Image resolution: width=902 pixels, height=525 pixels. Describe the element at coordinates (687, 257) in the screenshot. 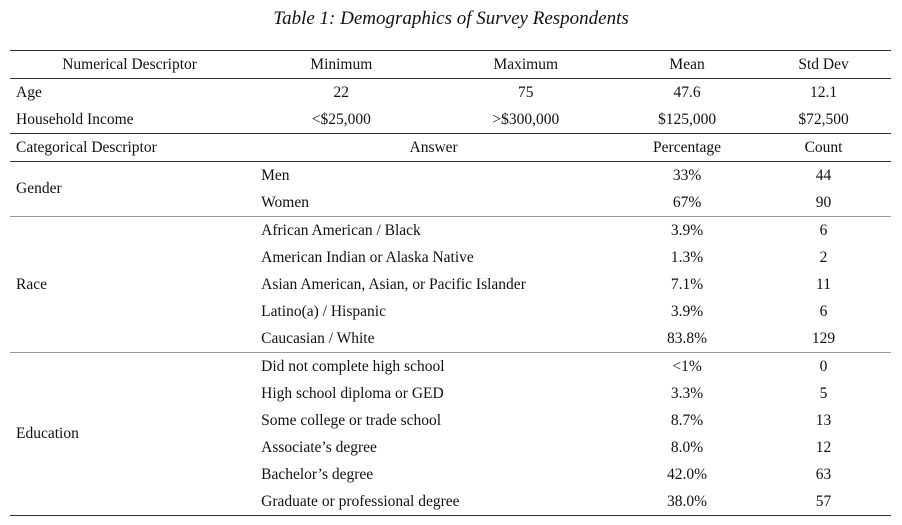

I see `cell-percentage: 1.3%` at that location.